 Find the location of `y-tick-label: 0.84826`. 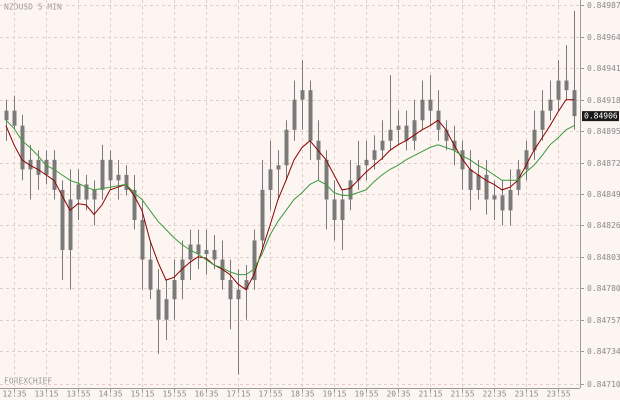

y-tick-label: 0.84826 is located at coordinates (603, 225).